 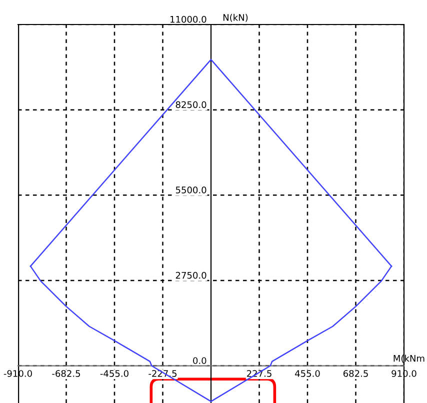 I want to click on x-tick-label: -682.5, so click(x=66, y=373).